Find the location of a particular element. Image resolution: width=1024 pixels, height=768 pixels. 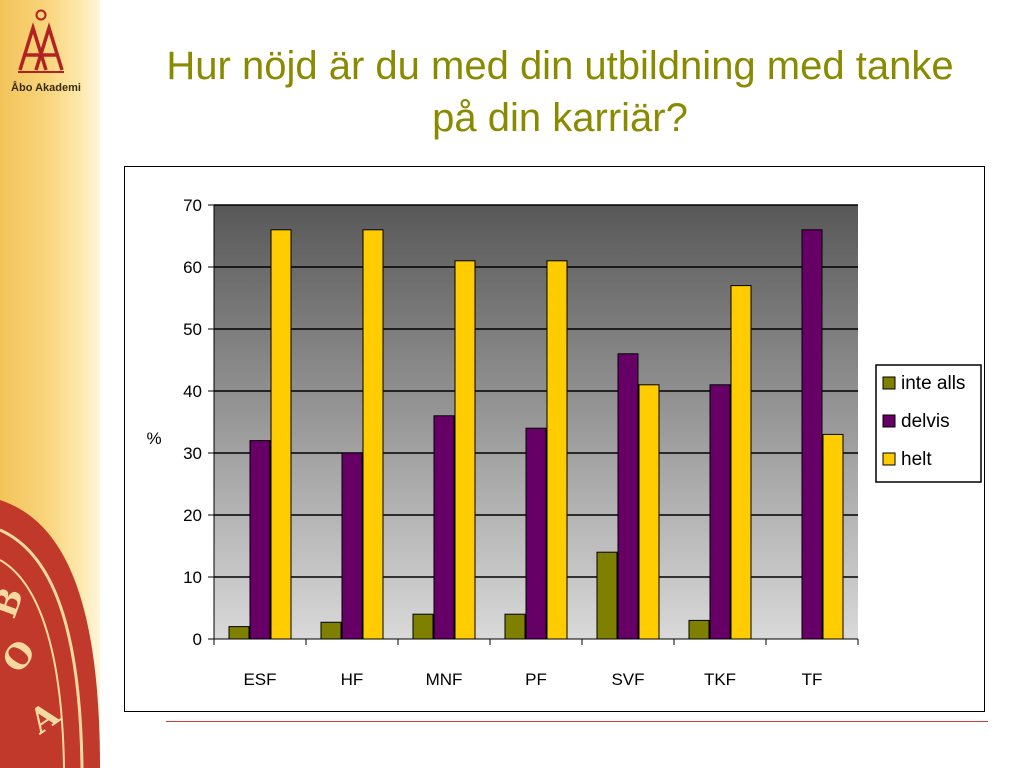

bar-inte-alls-pf is located at coordinates (515, 626).